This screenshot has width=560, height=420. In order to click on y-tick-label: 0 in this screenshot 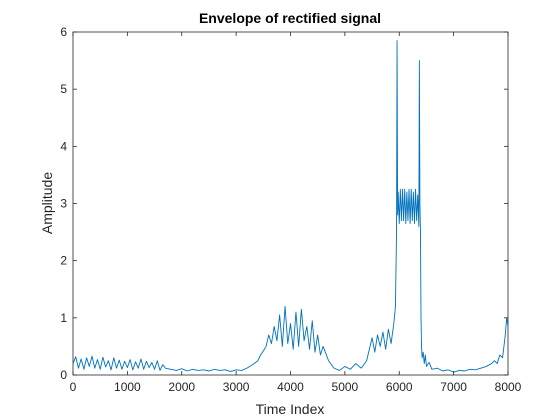, I will do `click(63, 375)`.